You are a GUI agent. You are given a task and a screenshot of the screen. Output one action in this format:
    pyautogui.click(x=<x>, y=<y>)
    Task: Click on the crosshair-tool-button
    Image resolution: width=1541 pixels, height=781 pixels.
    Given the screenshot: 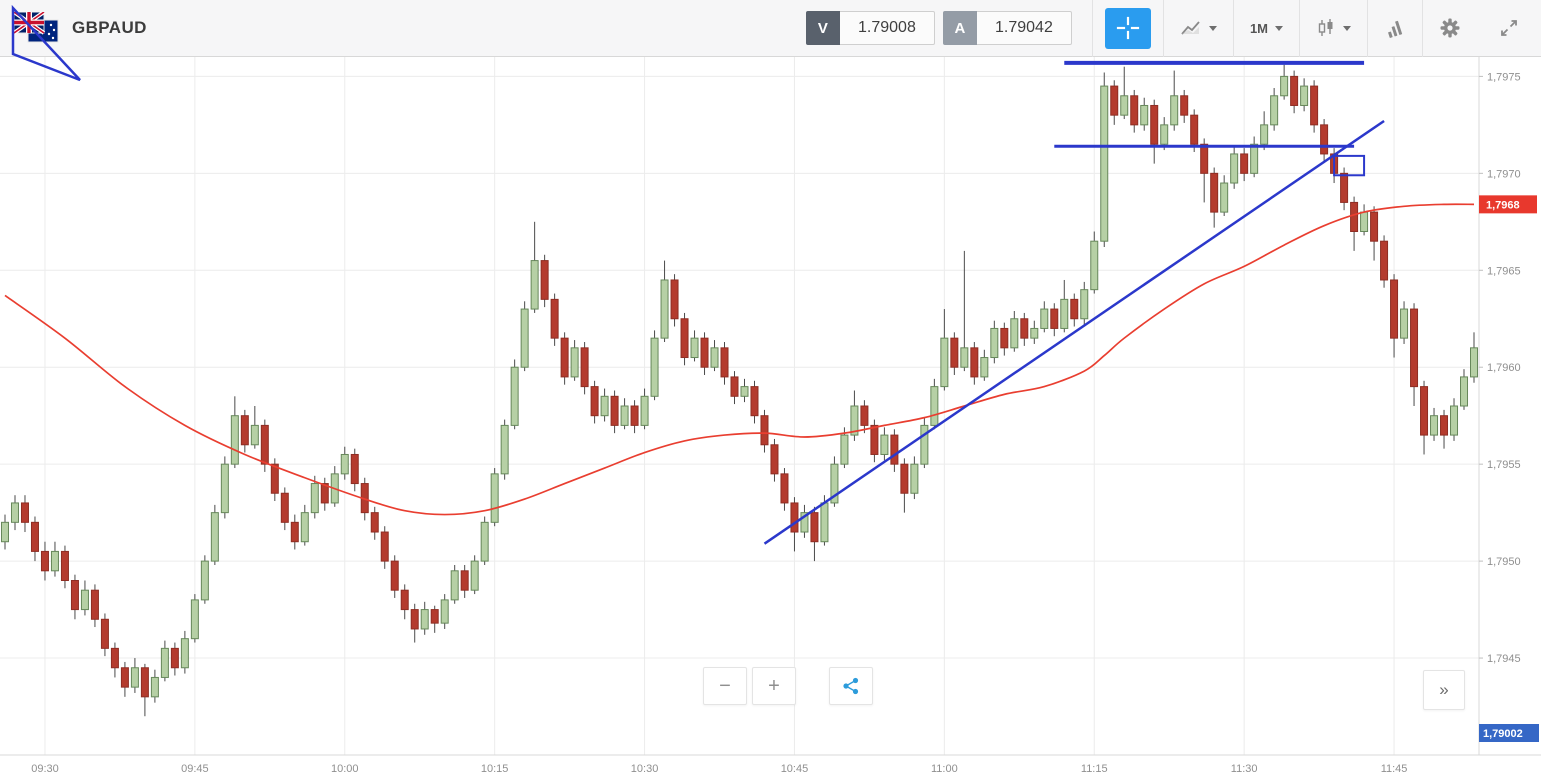 What is the action you would take?
    pyautogui.click(x=1127, y=28)
    